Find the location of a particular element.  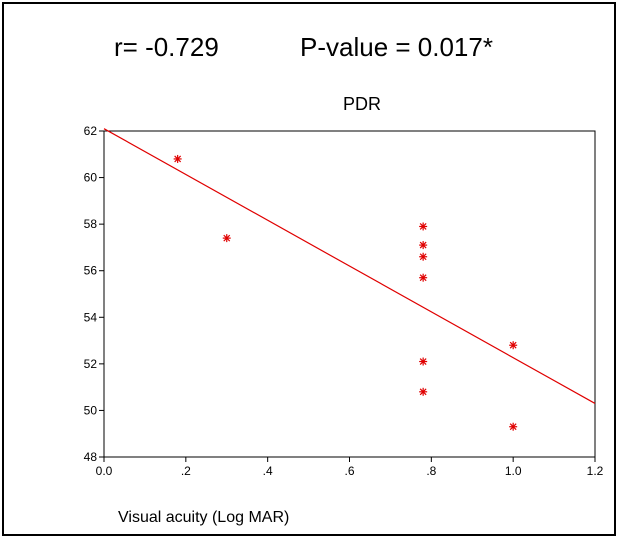

y-tick-label: 52 is located at coordinates (91, 364).